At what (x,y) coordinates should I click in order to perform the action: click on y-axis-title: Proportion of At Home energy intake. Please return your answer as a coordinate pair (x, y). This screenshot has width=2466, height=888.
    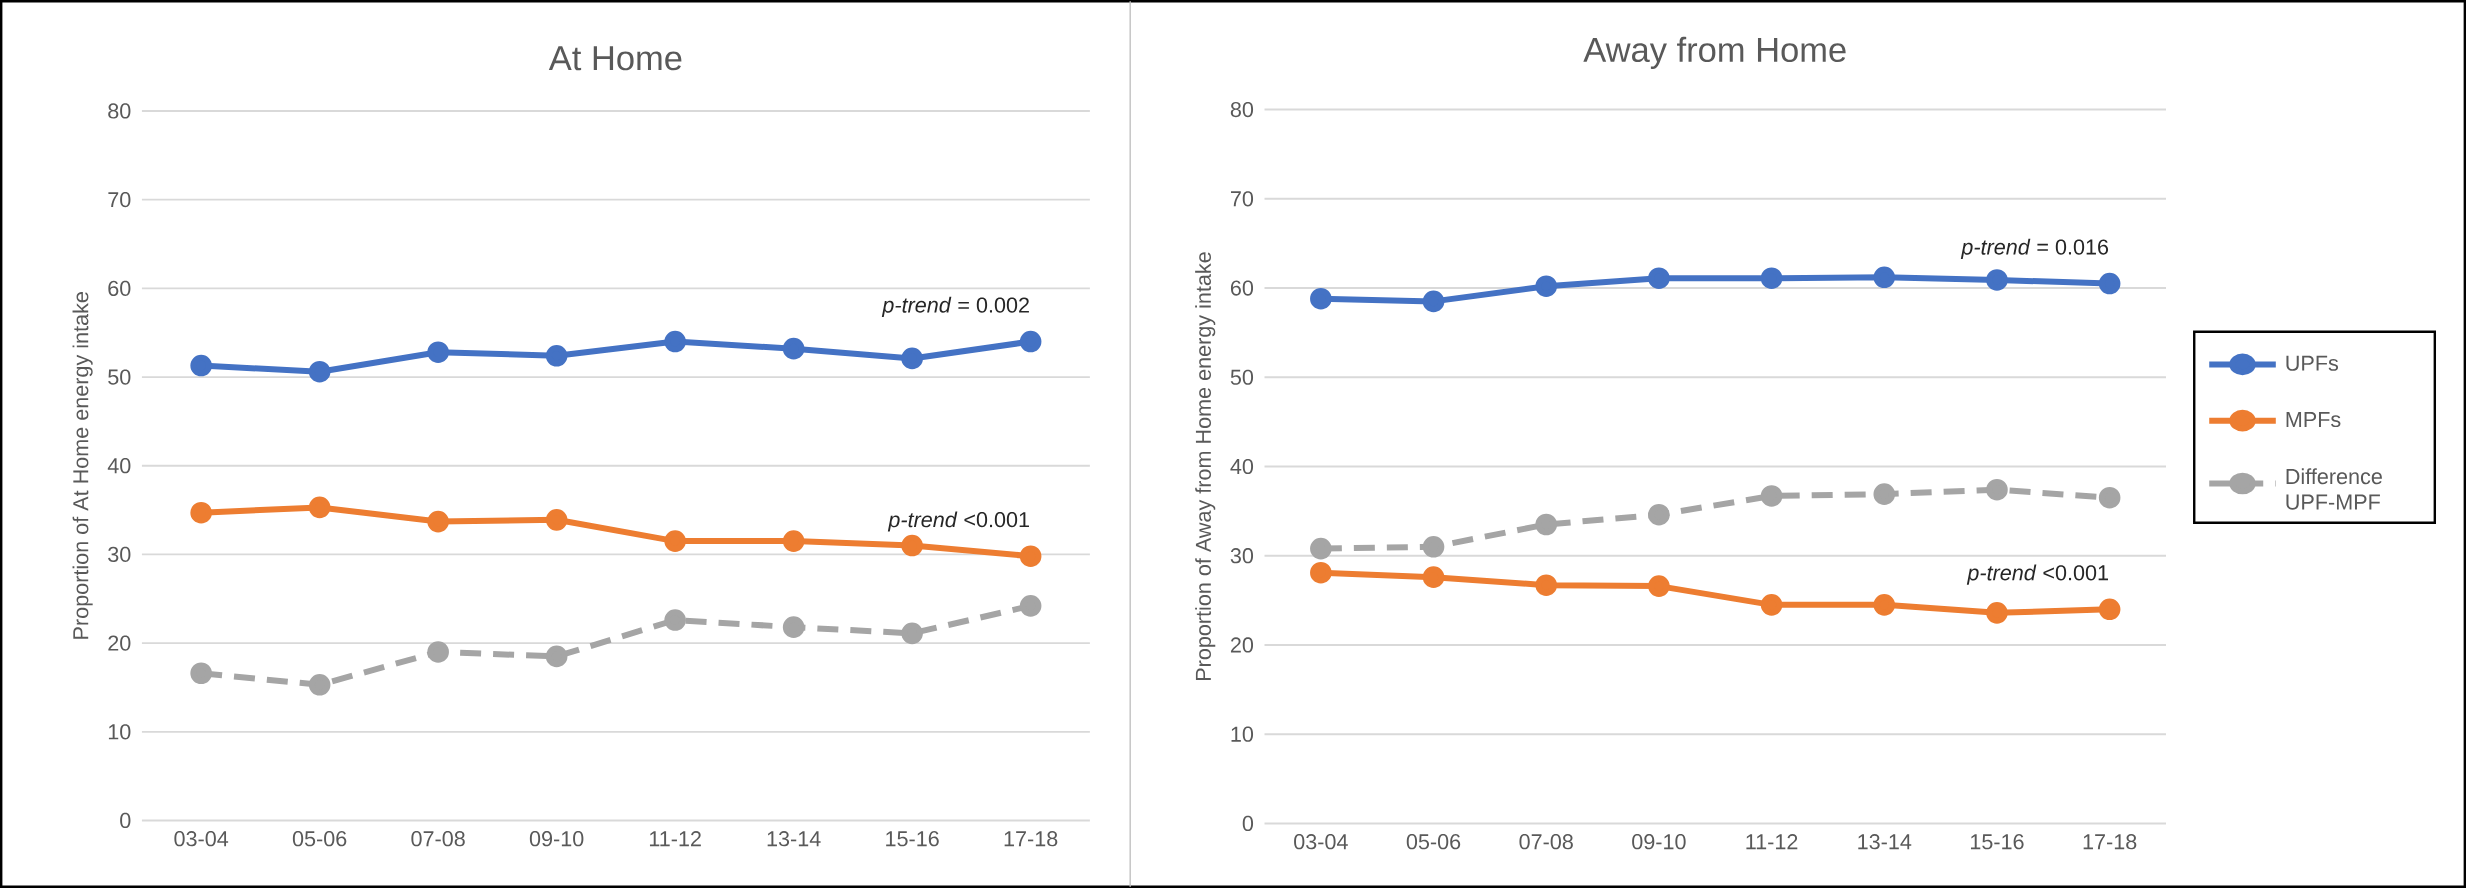
    Looking at the image, I should click on (82, 465).